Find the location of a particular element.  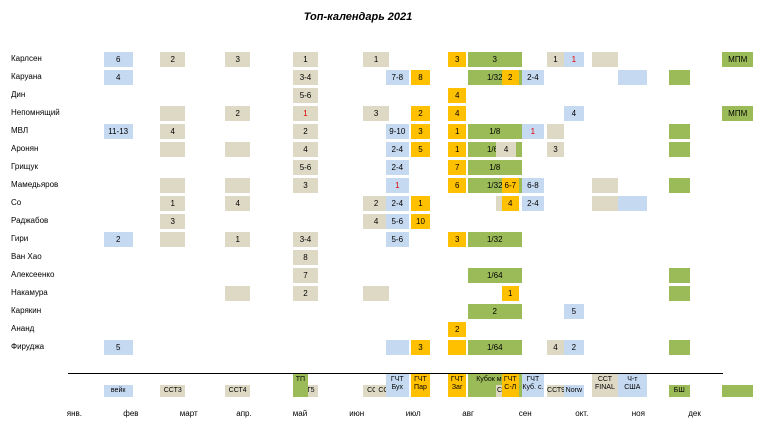

legend-top-text: Кубок мира is located at coordinates (495, 379).